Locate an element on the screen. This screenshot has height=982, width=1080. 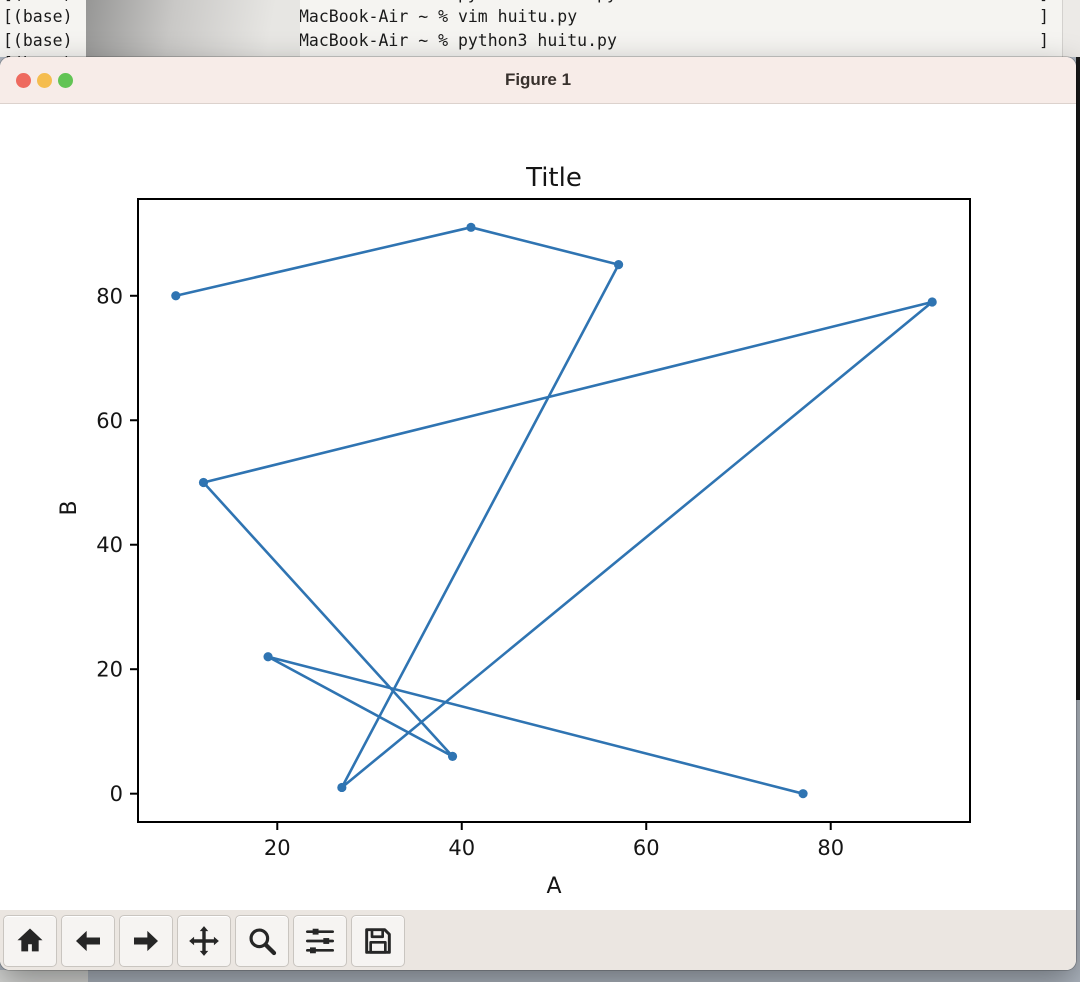
maximize-button is located at coordinates (65, 80).